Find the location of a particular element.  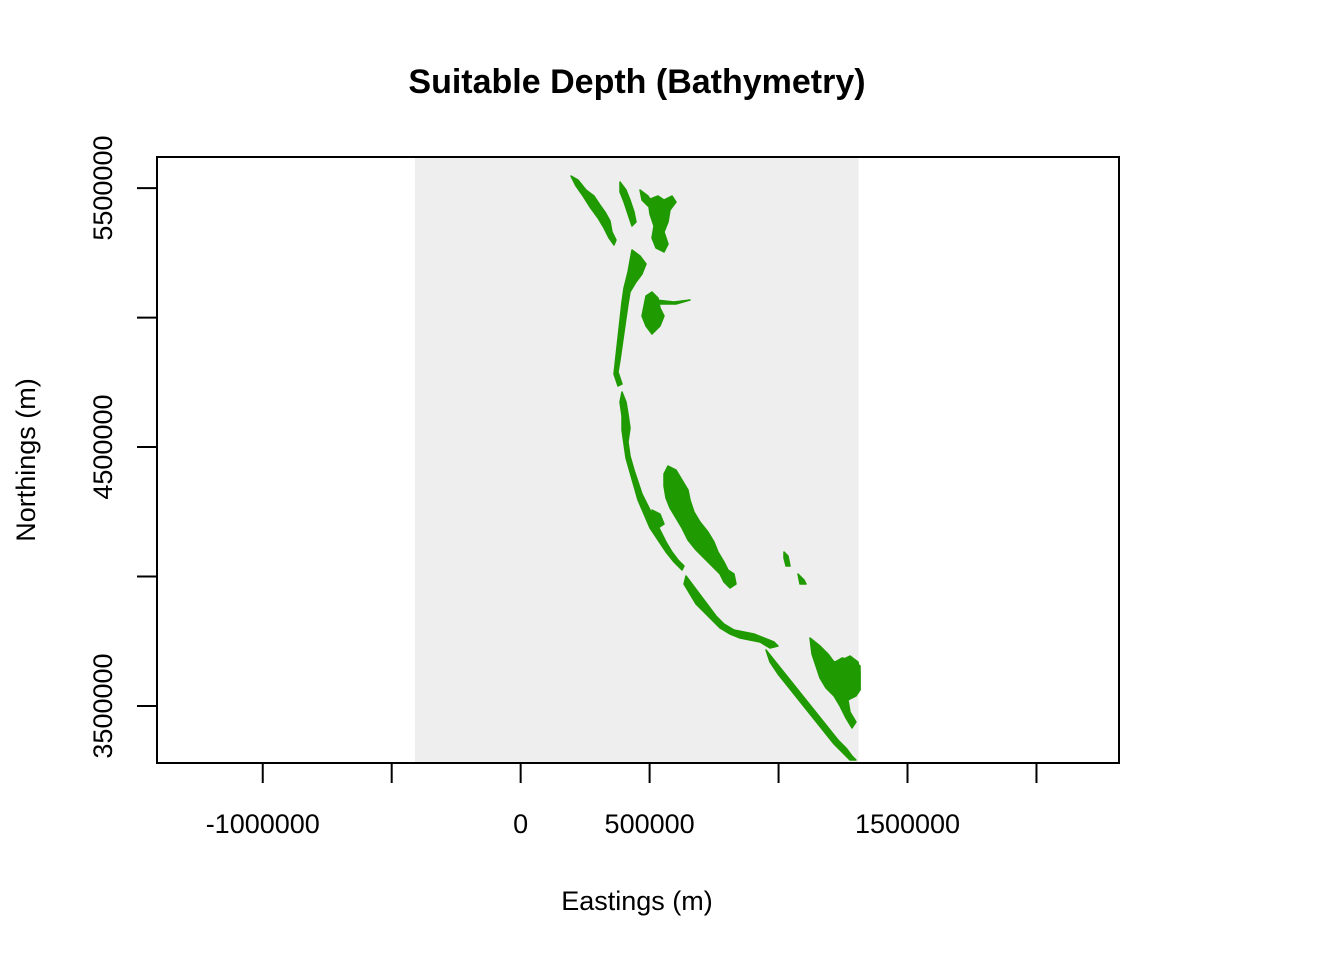

x-tick-label: -1000000 is located at coordinates (263, 824).